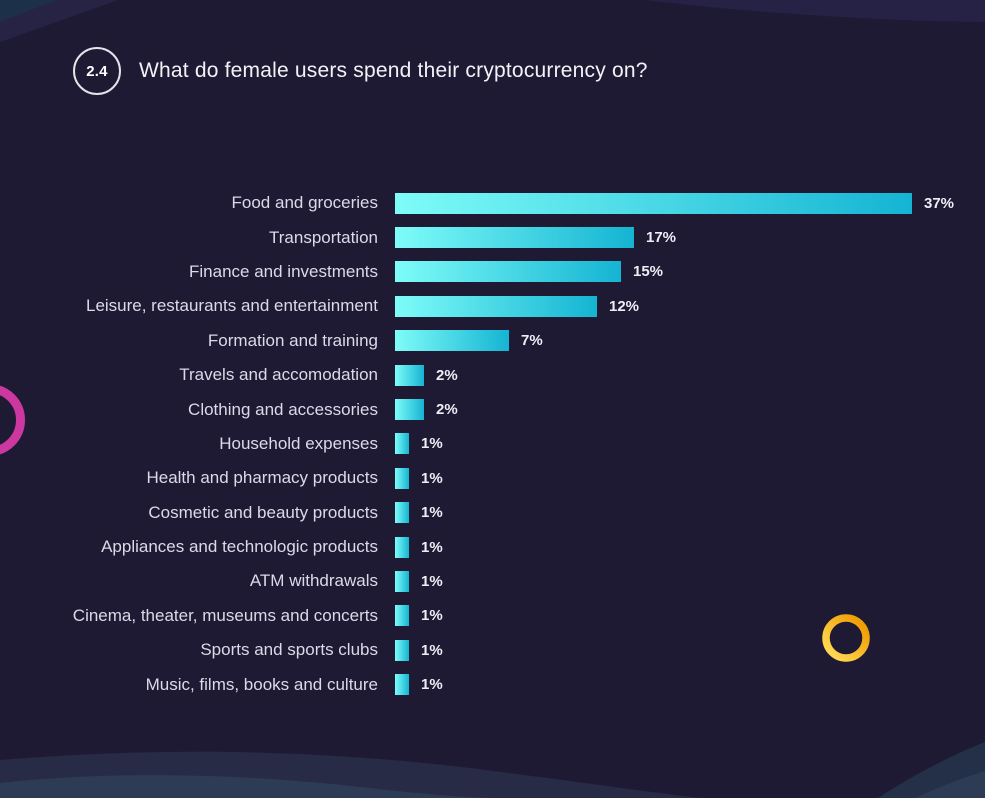 This screenshot has height=798, width=985. I want to click on chart-row: Food and groceries 37%, so click(492, 203).